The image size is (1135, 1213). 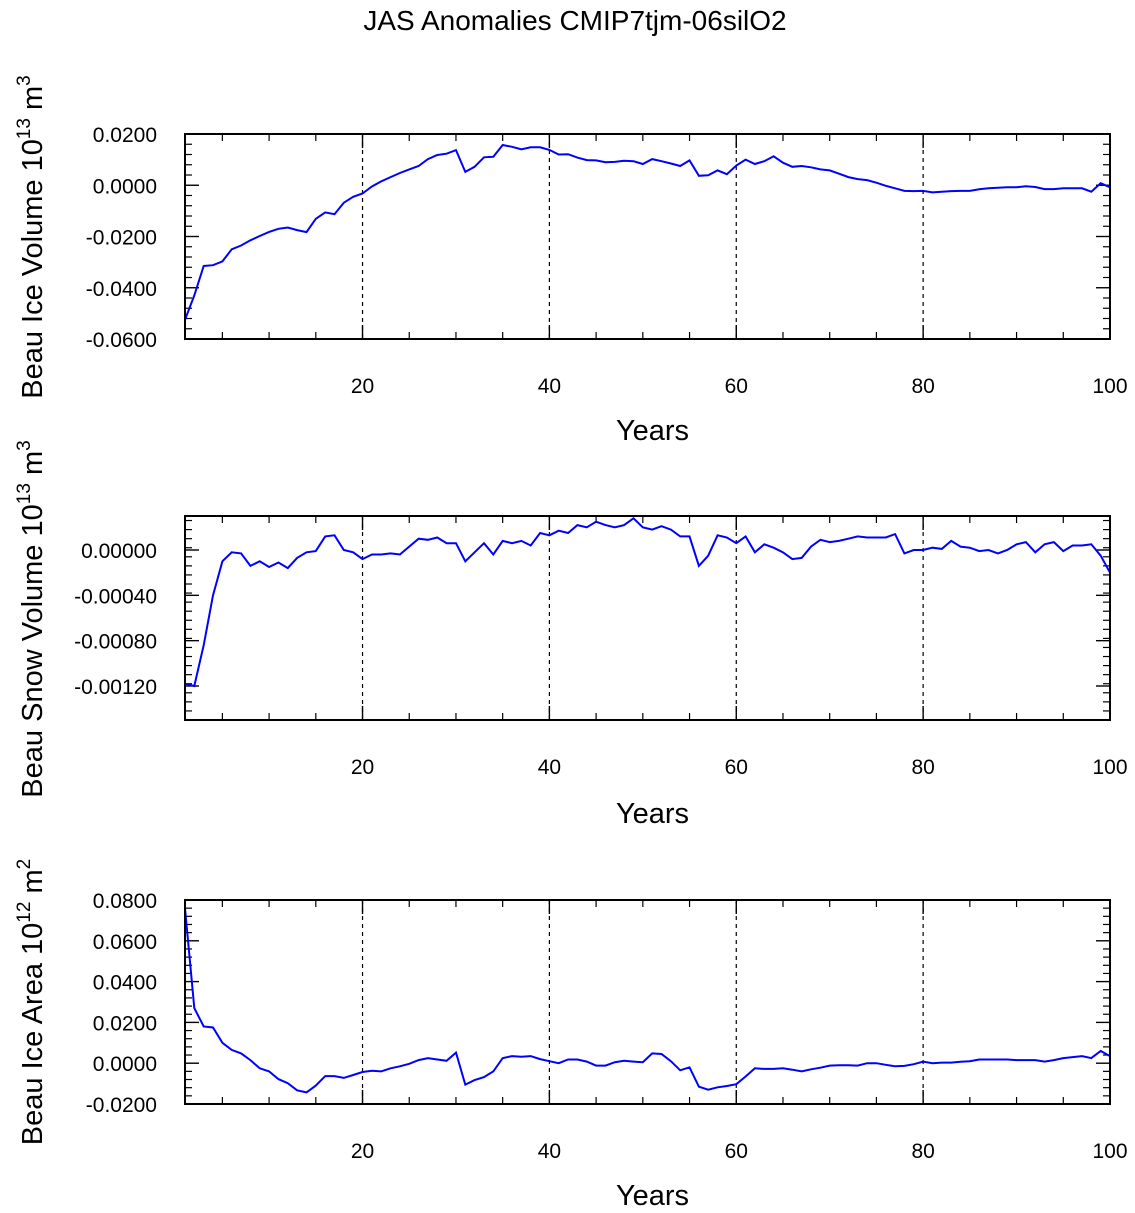 I want to click on y-tick-label: 0.0800, so click(x=125, y=901).